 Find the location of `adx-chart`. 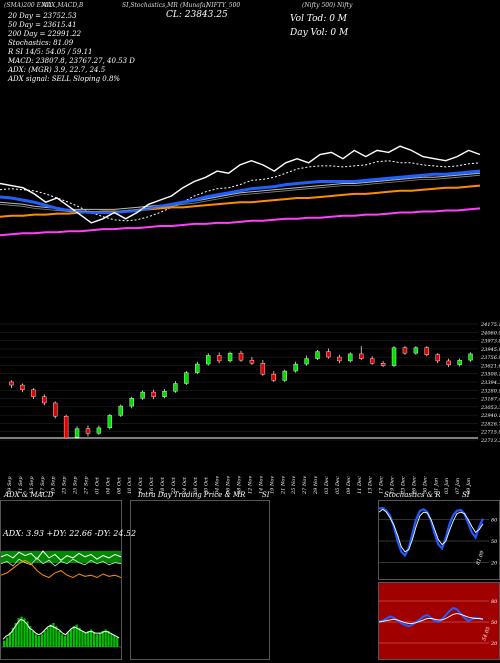

adx-chart is located at coordinates (61, 564).